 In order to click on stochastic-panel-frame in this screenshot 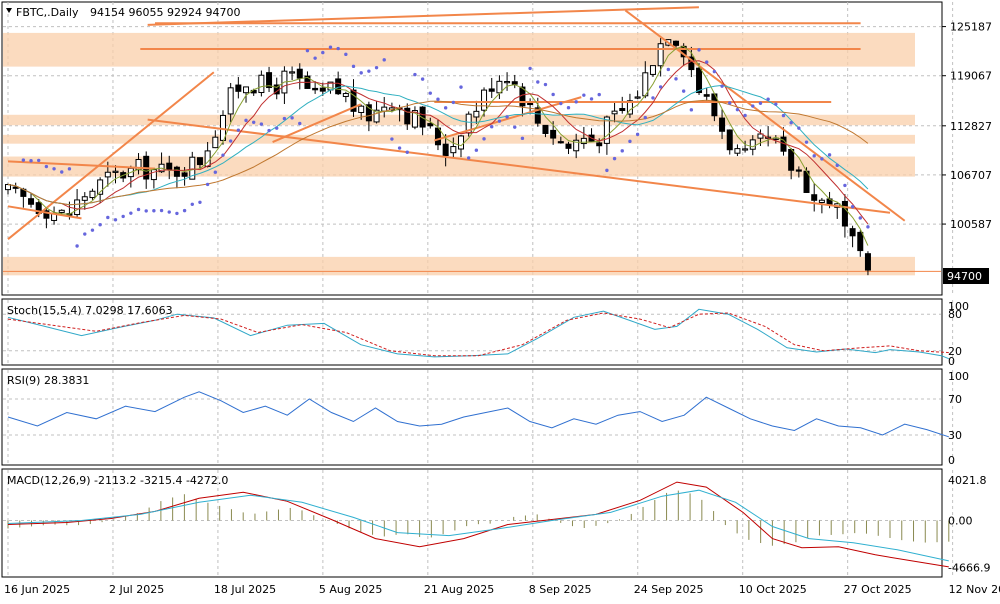, I will do `click(472, 332)`.